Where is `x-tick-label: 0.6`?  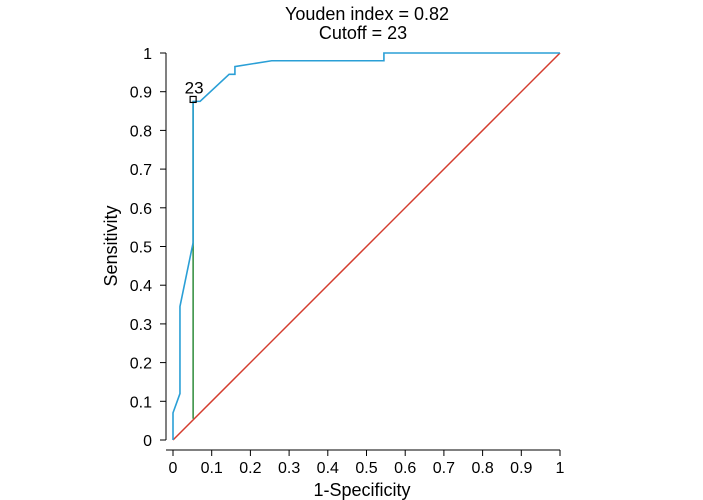 x-tick-label: 0.6 is located at coordinates (405, 468).